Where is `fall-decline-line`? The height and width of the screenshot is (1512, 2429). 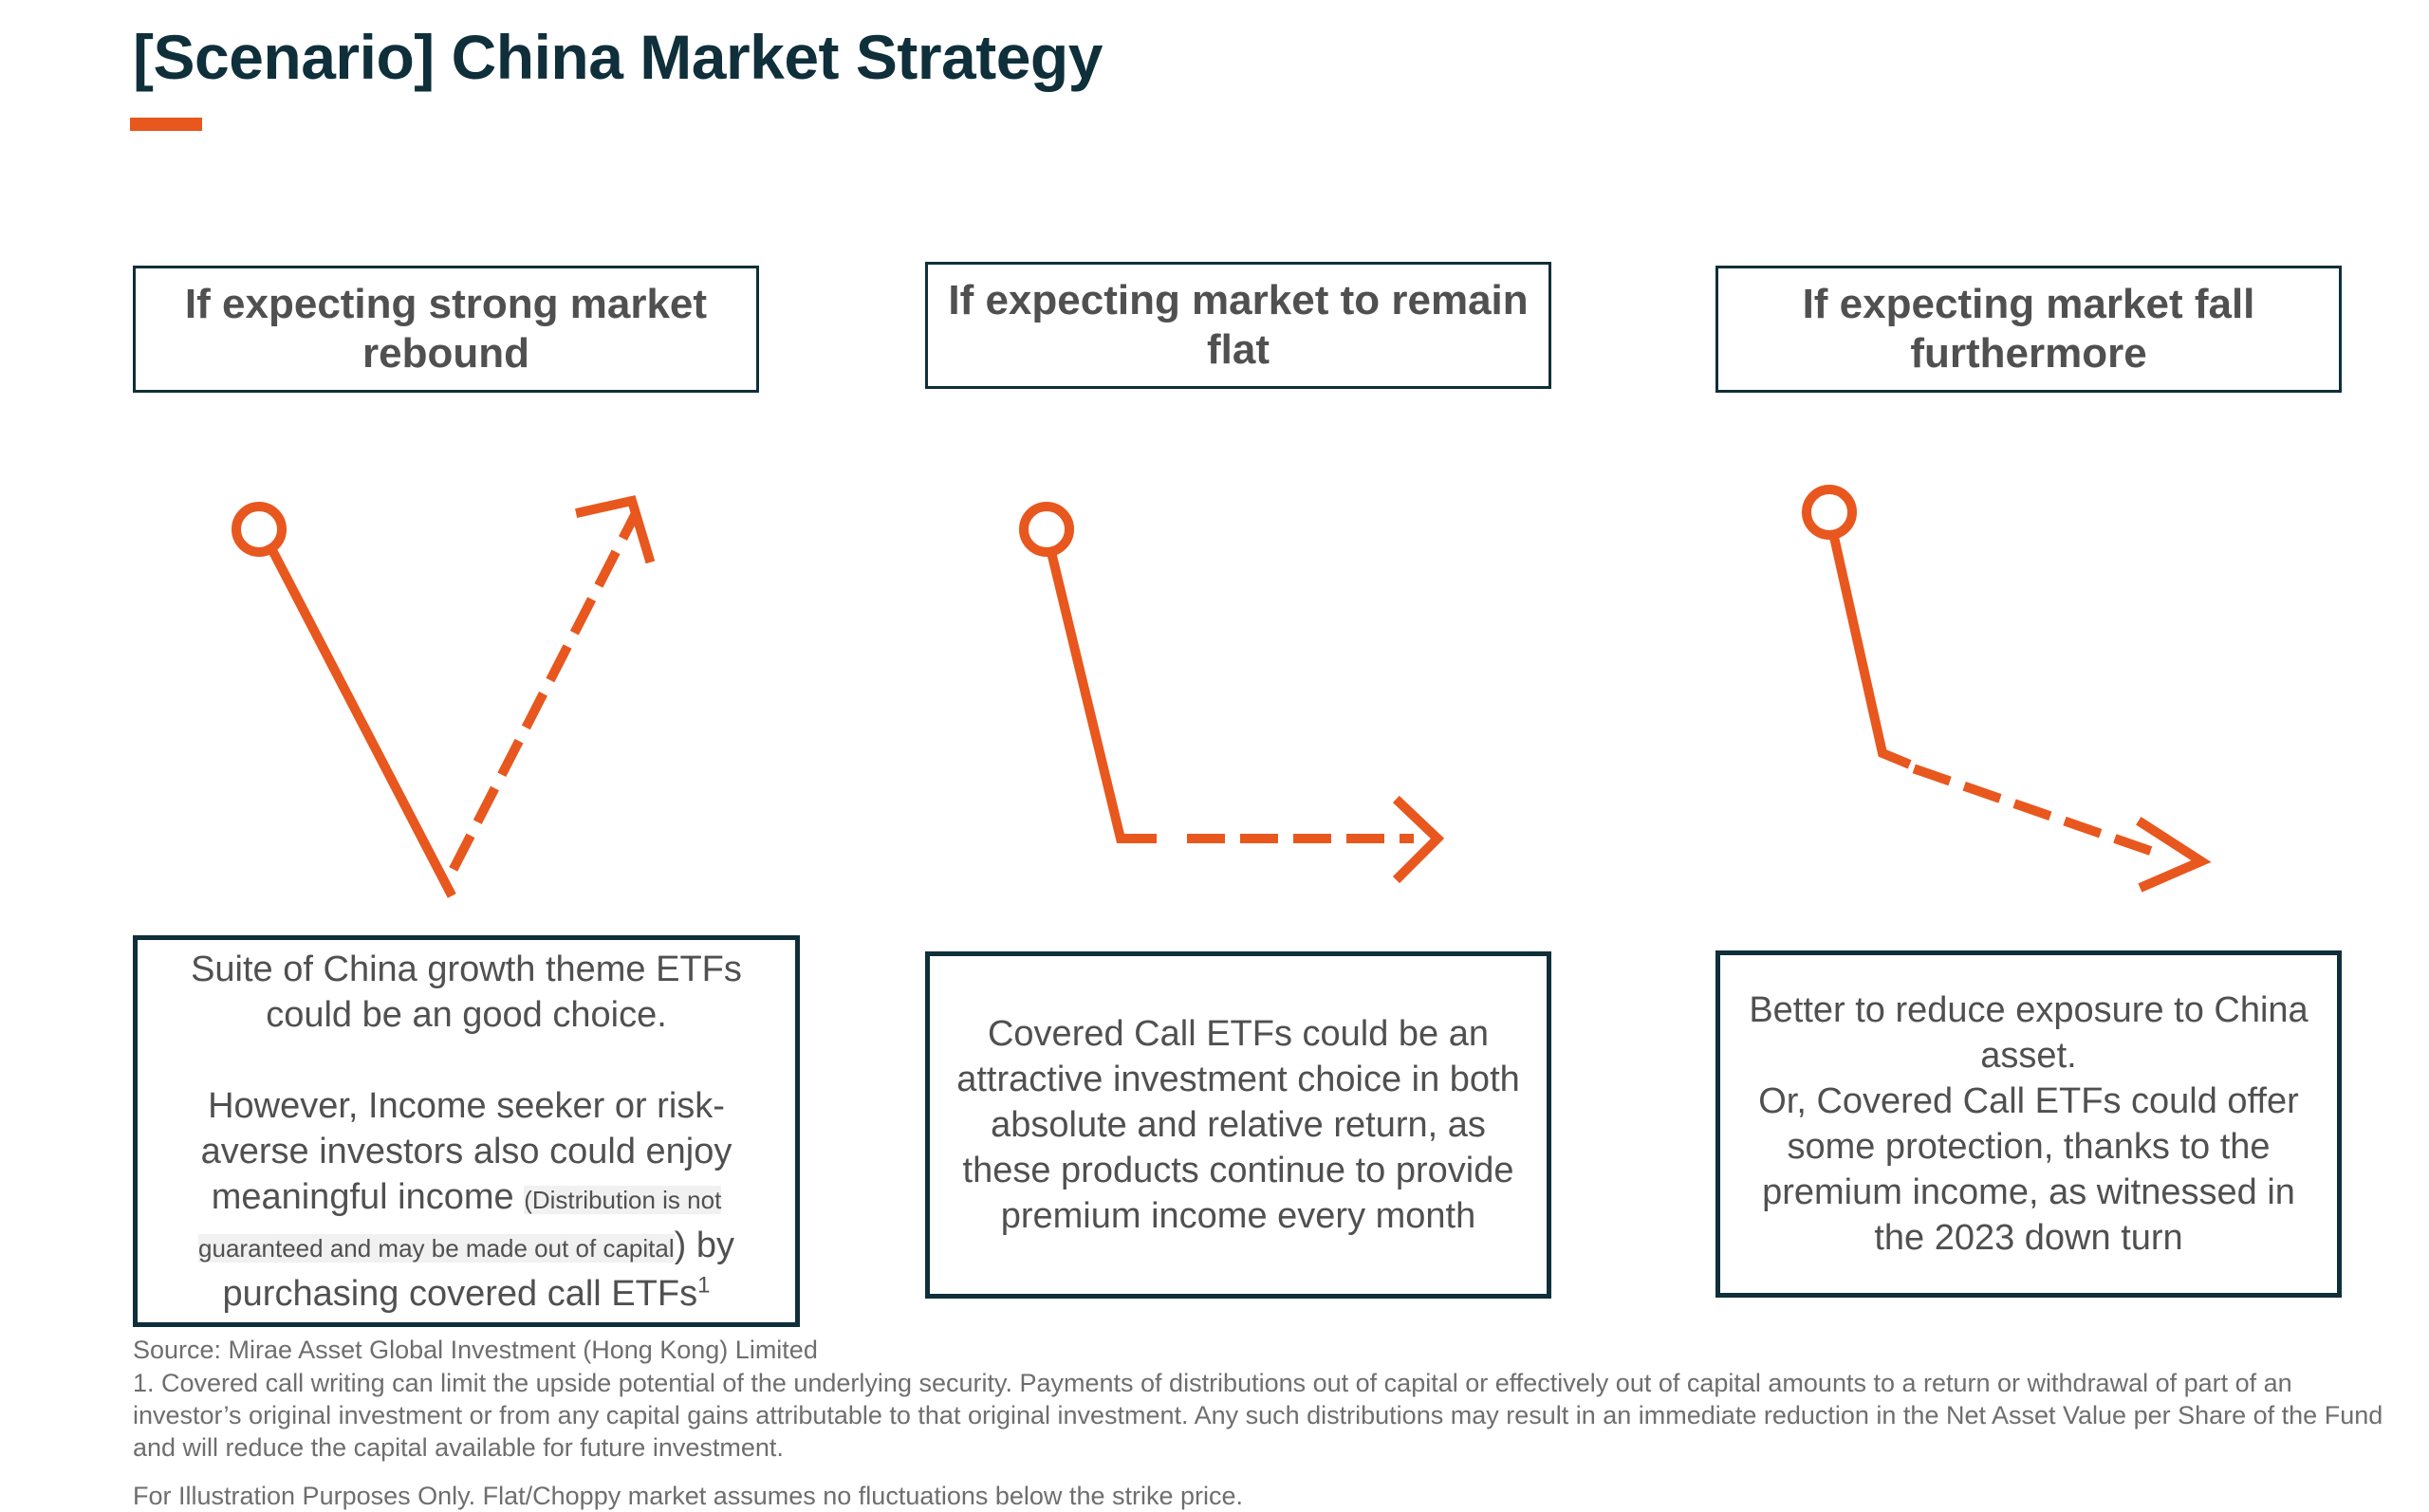 fall-decline-line is located at coordinates (1870, 650).